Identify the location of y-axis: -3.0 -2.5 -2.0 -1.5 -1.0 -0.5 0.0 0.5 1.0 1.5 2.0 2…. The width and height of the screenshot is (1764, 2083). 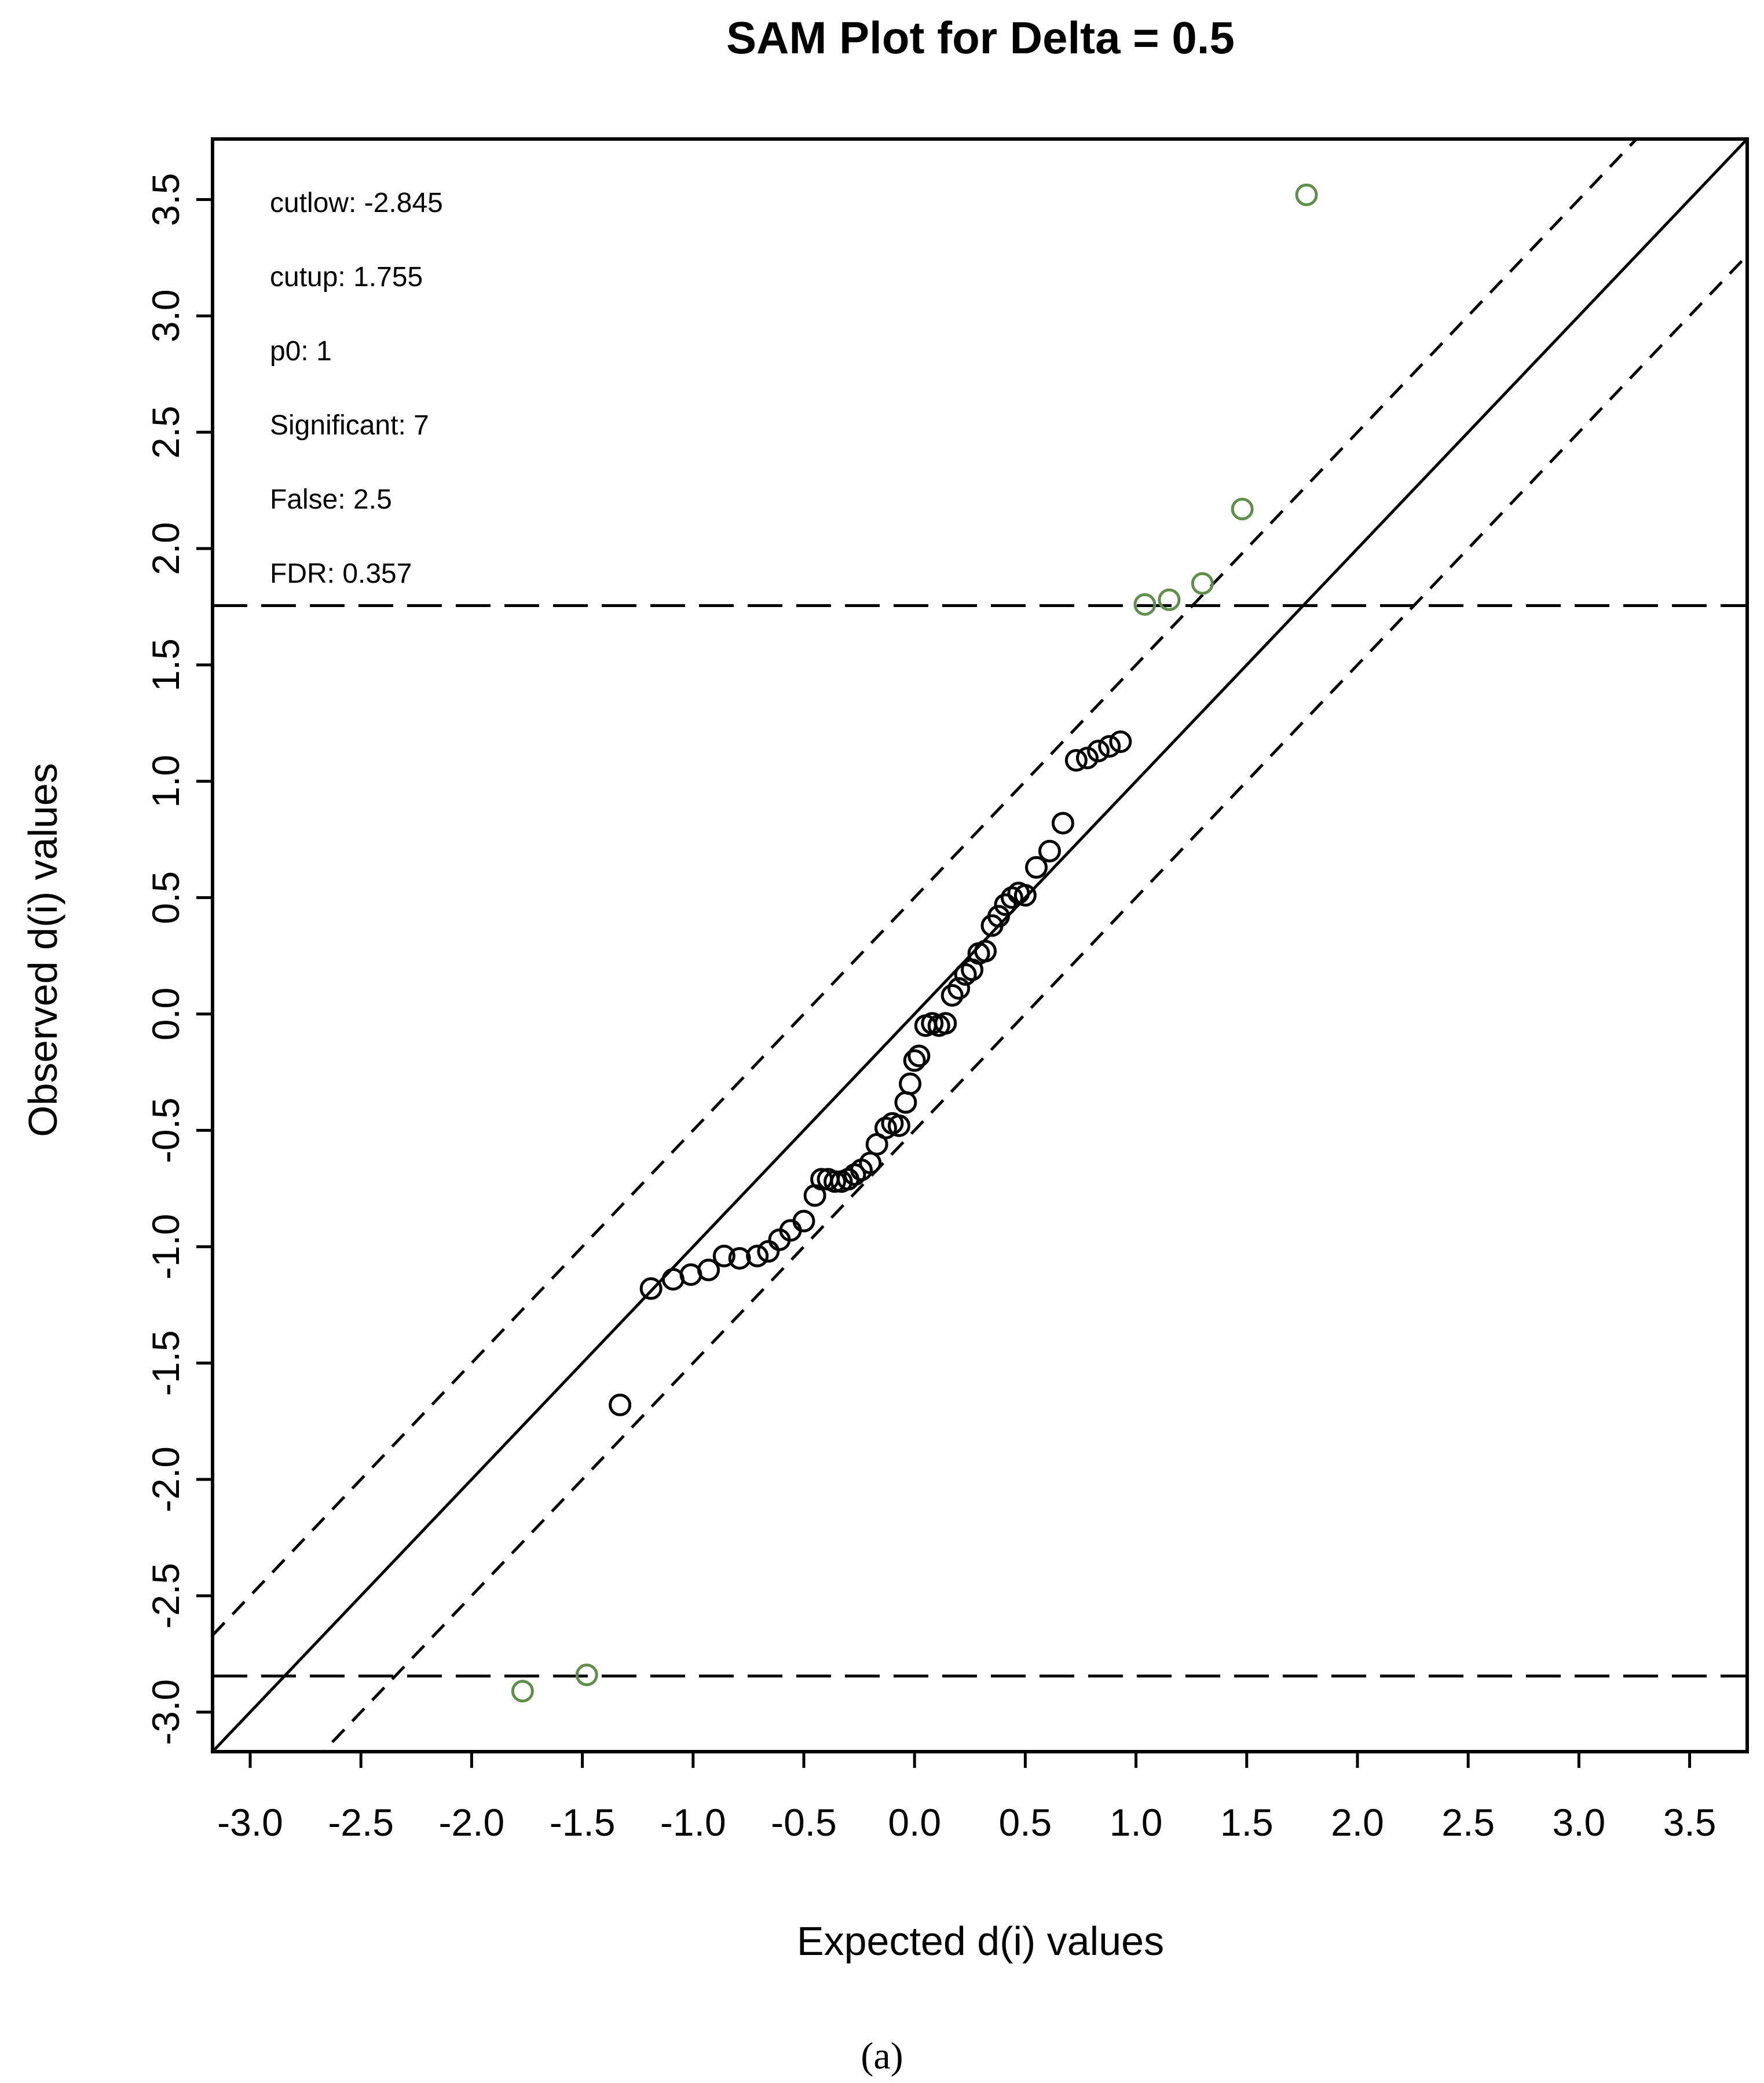
(178, 959).